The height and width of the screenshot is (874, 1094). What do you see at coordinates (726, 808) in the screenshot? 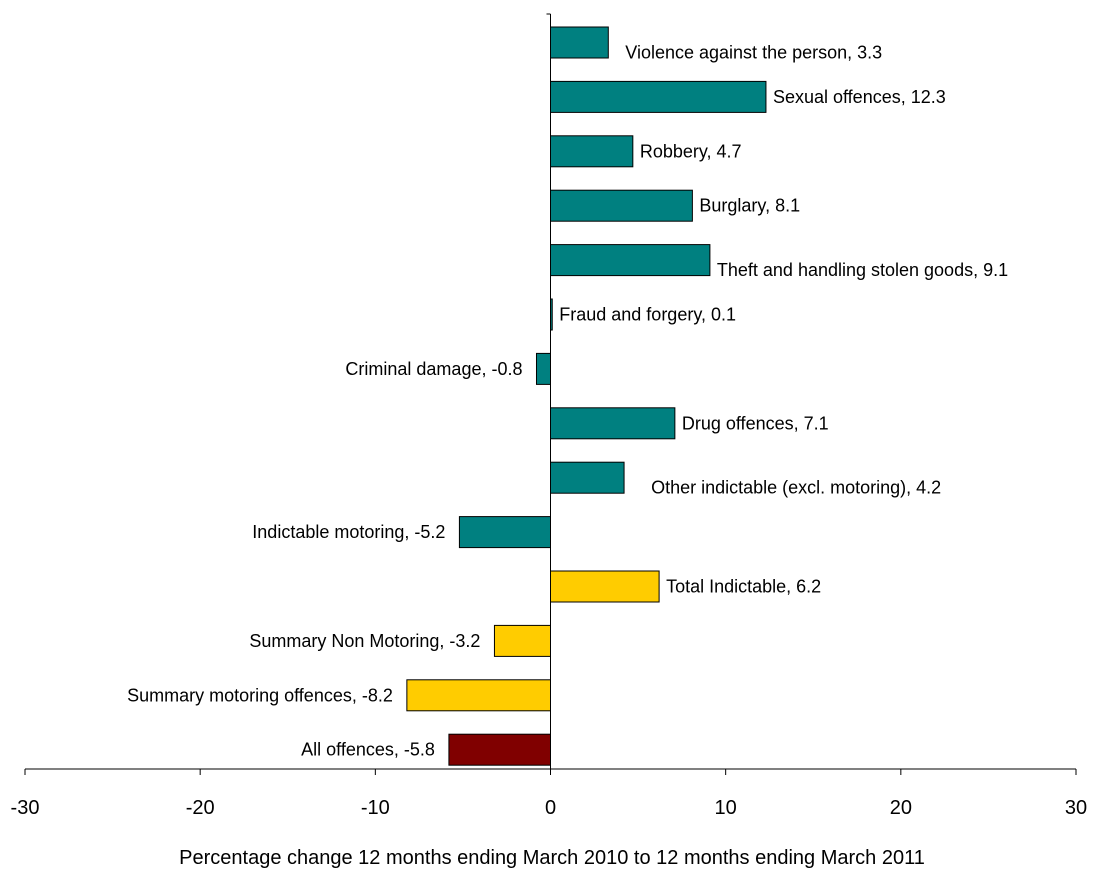
I see `x-tick-label: 10` at bounding box center [726, 808].